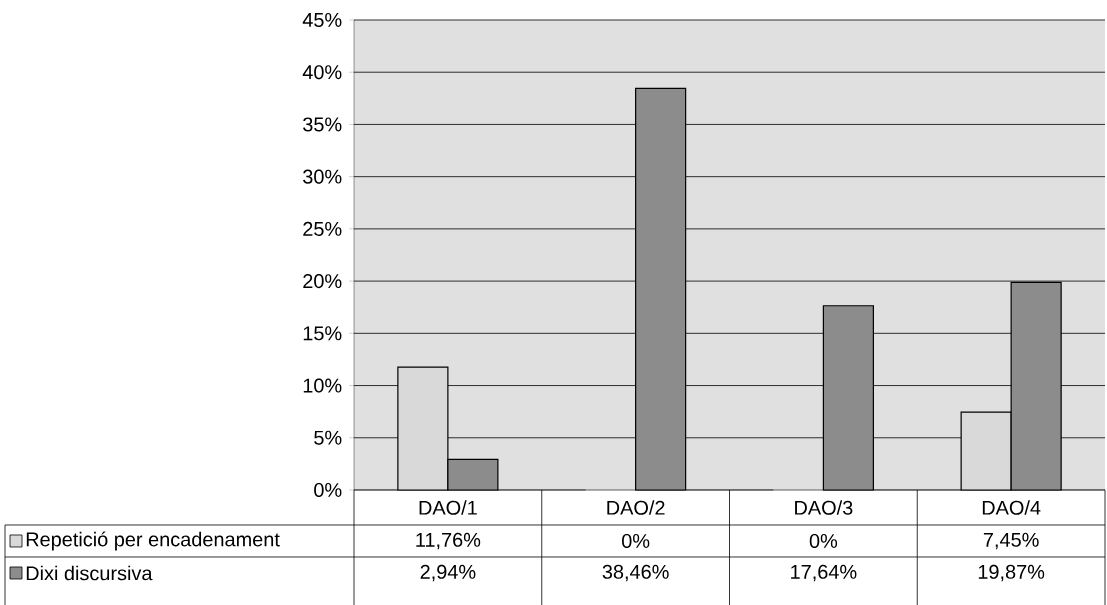 This screenshot has width=1107, height=605. Describe the element at coordinates (322, 72) in the screenshot. I see `y-tick-label: 40%` at that location.